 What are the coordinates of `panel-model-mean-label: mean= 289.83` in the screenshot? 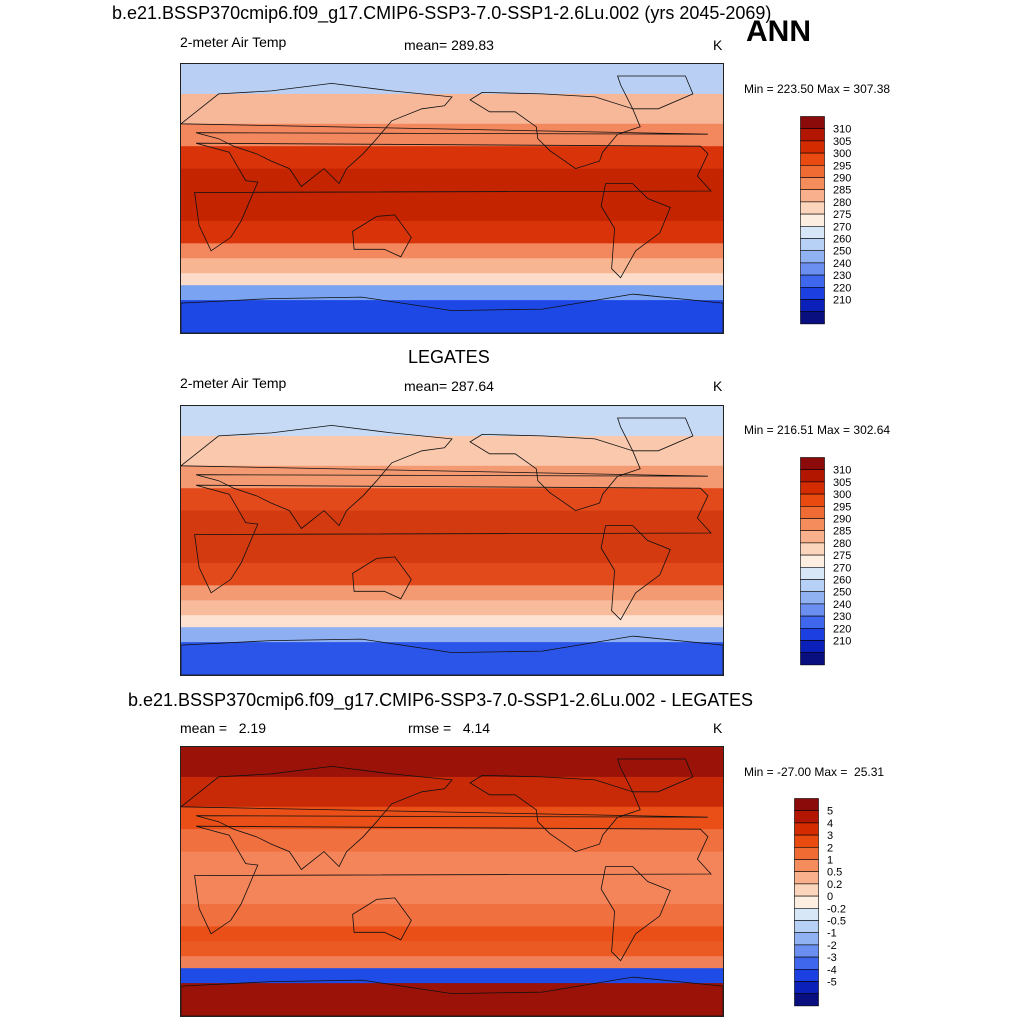 It's located at (449, 45).